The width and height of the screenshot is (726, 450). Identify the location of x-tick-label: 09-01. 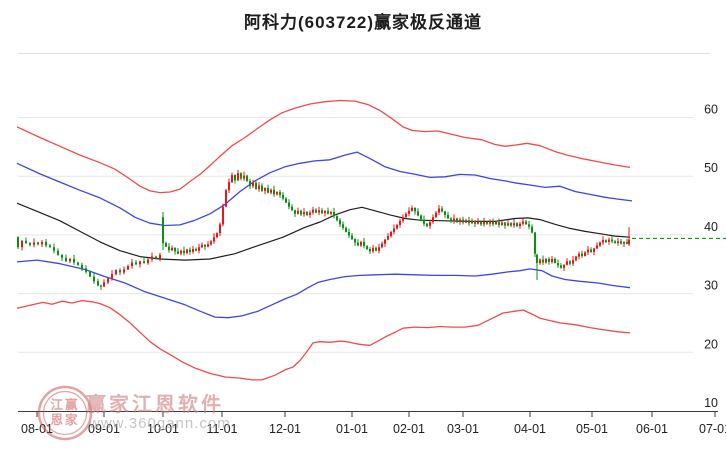
(104, 429).